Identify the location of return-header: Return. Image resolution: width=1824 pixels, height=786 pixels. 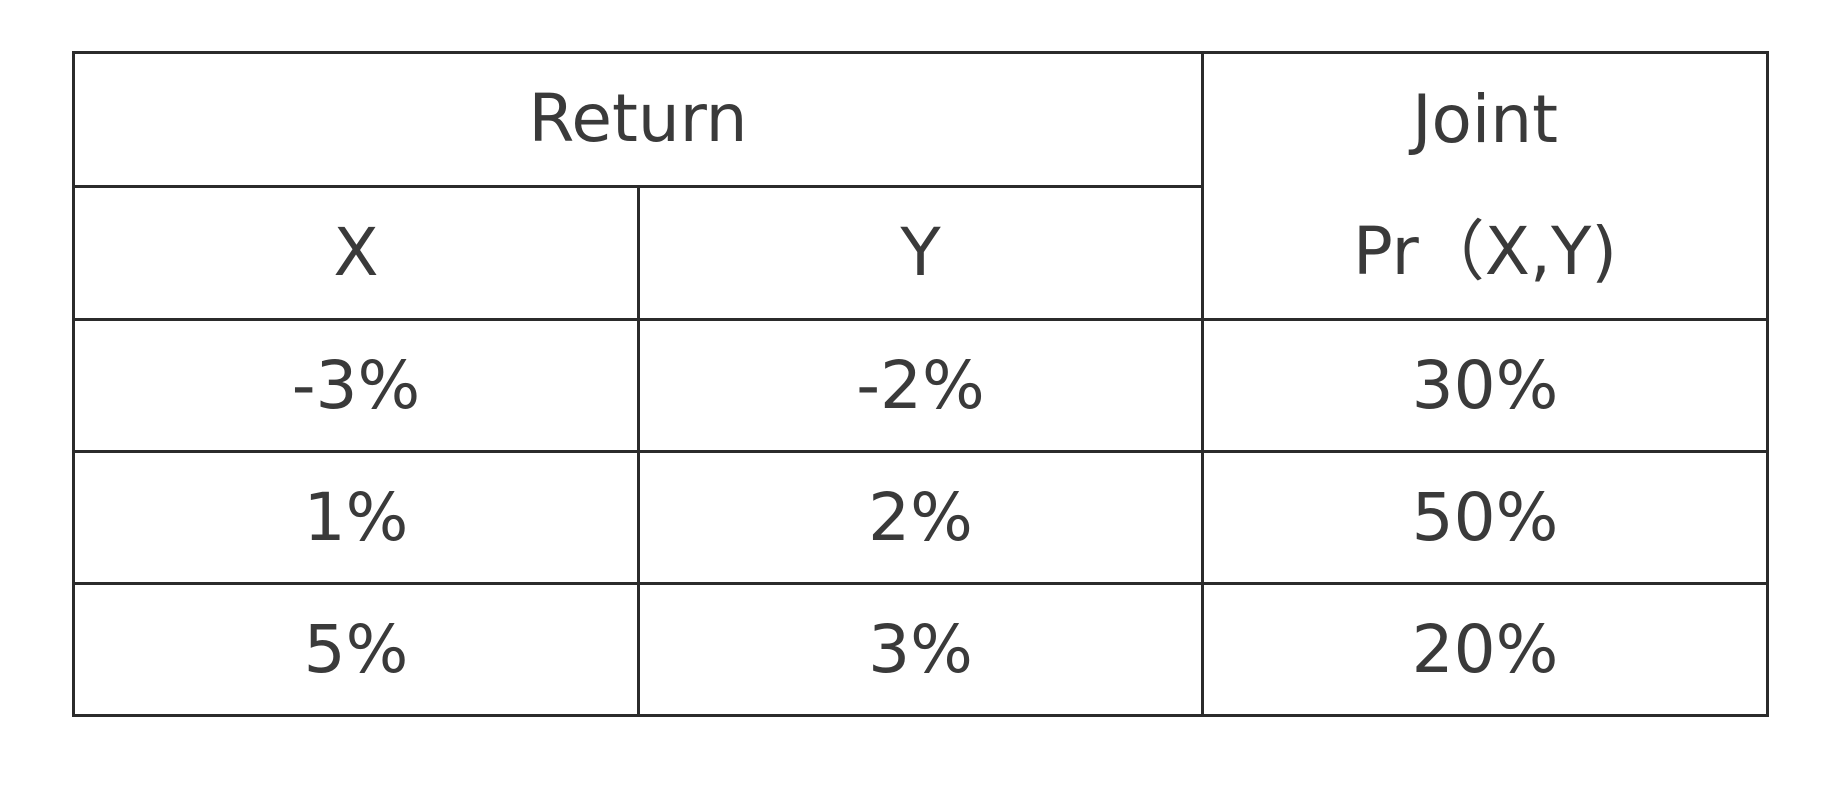
(638, 119).